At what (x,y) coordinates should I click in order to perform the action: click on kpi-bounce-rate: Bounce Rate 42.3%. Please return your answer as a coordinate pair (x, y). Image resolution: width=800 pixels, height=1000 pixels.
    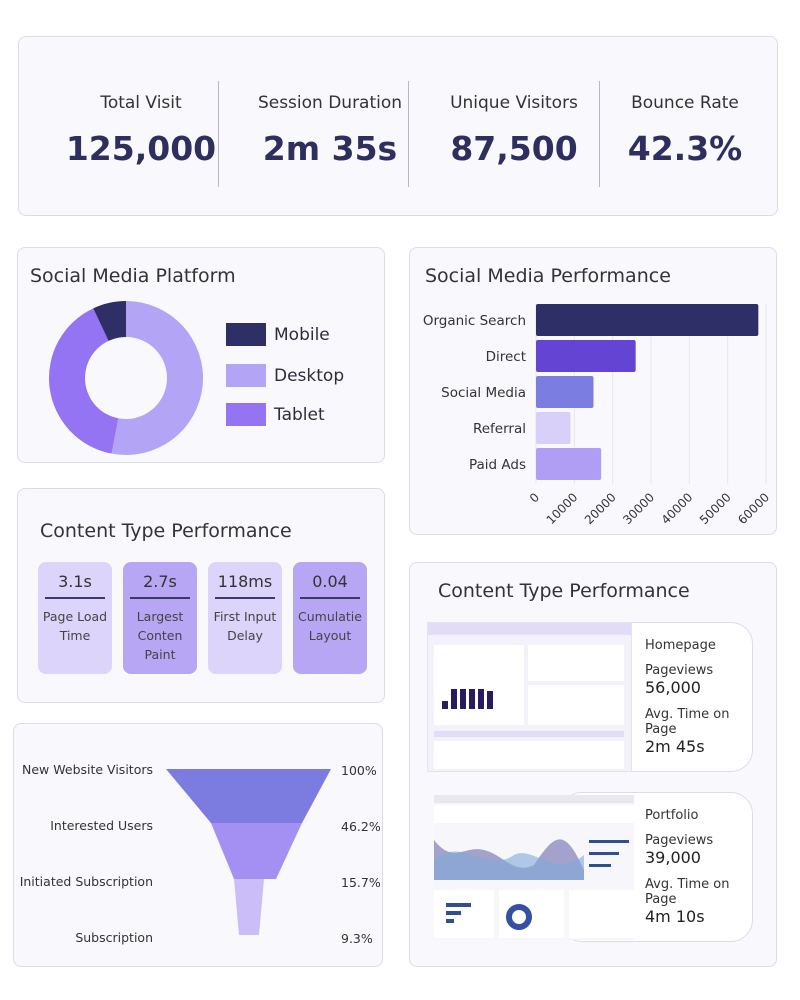
    Looking at the image, I should click on (685, 126).